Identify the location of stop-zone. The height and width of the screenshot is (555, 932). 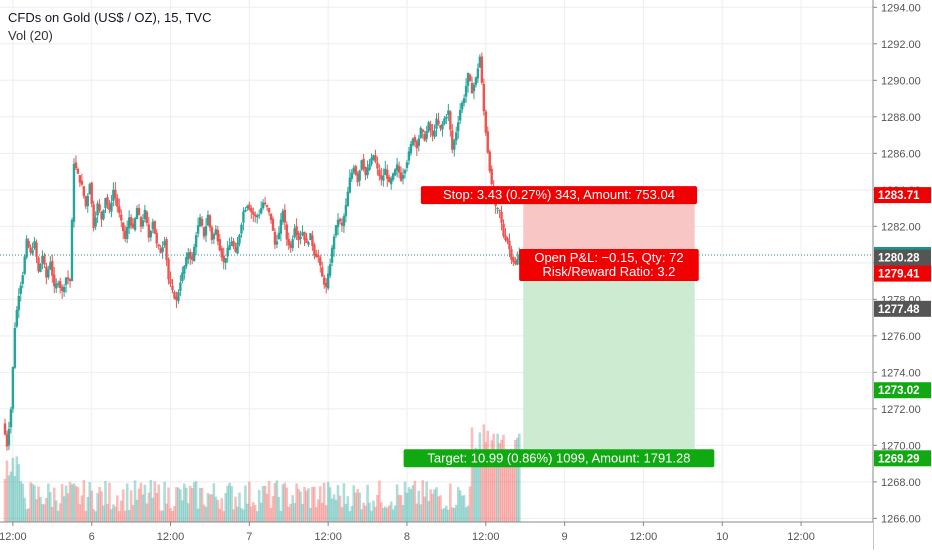
(609, 225).